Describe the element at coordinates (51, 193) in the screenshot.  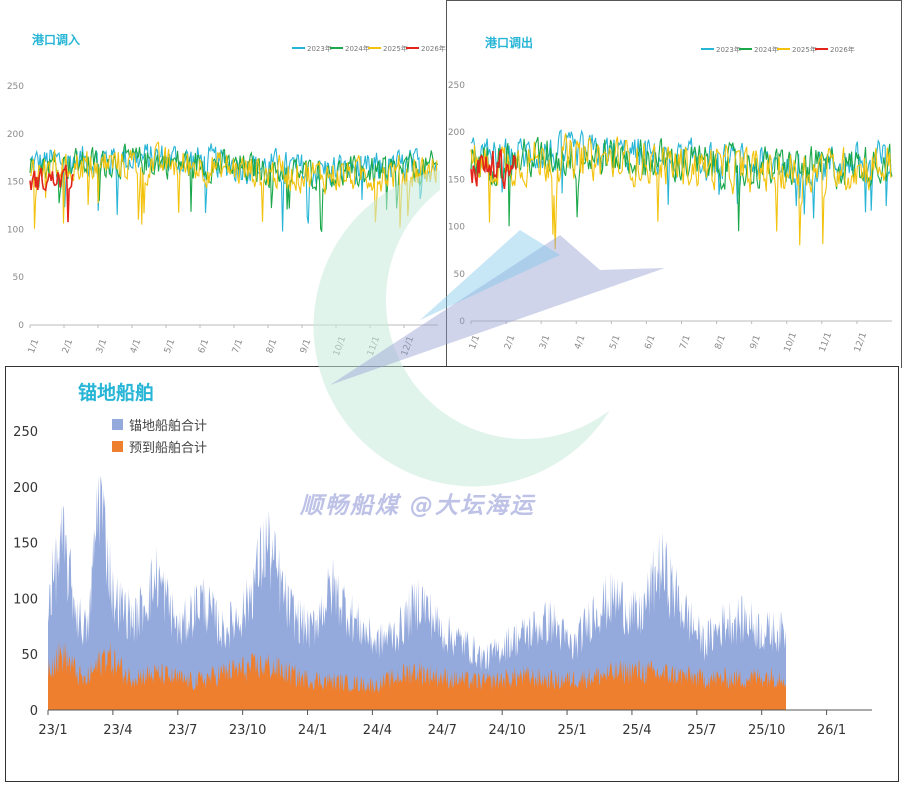
I see `series-line-2026年` at that location.